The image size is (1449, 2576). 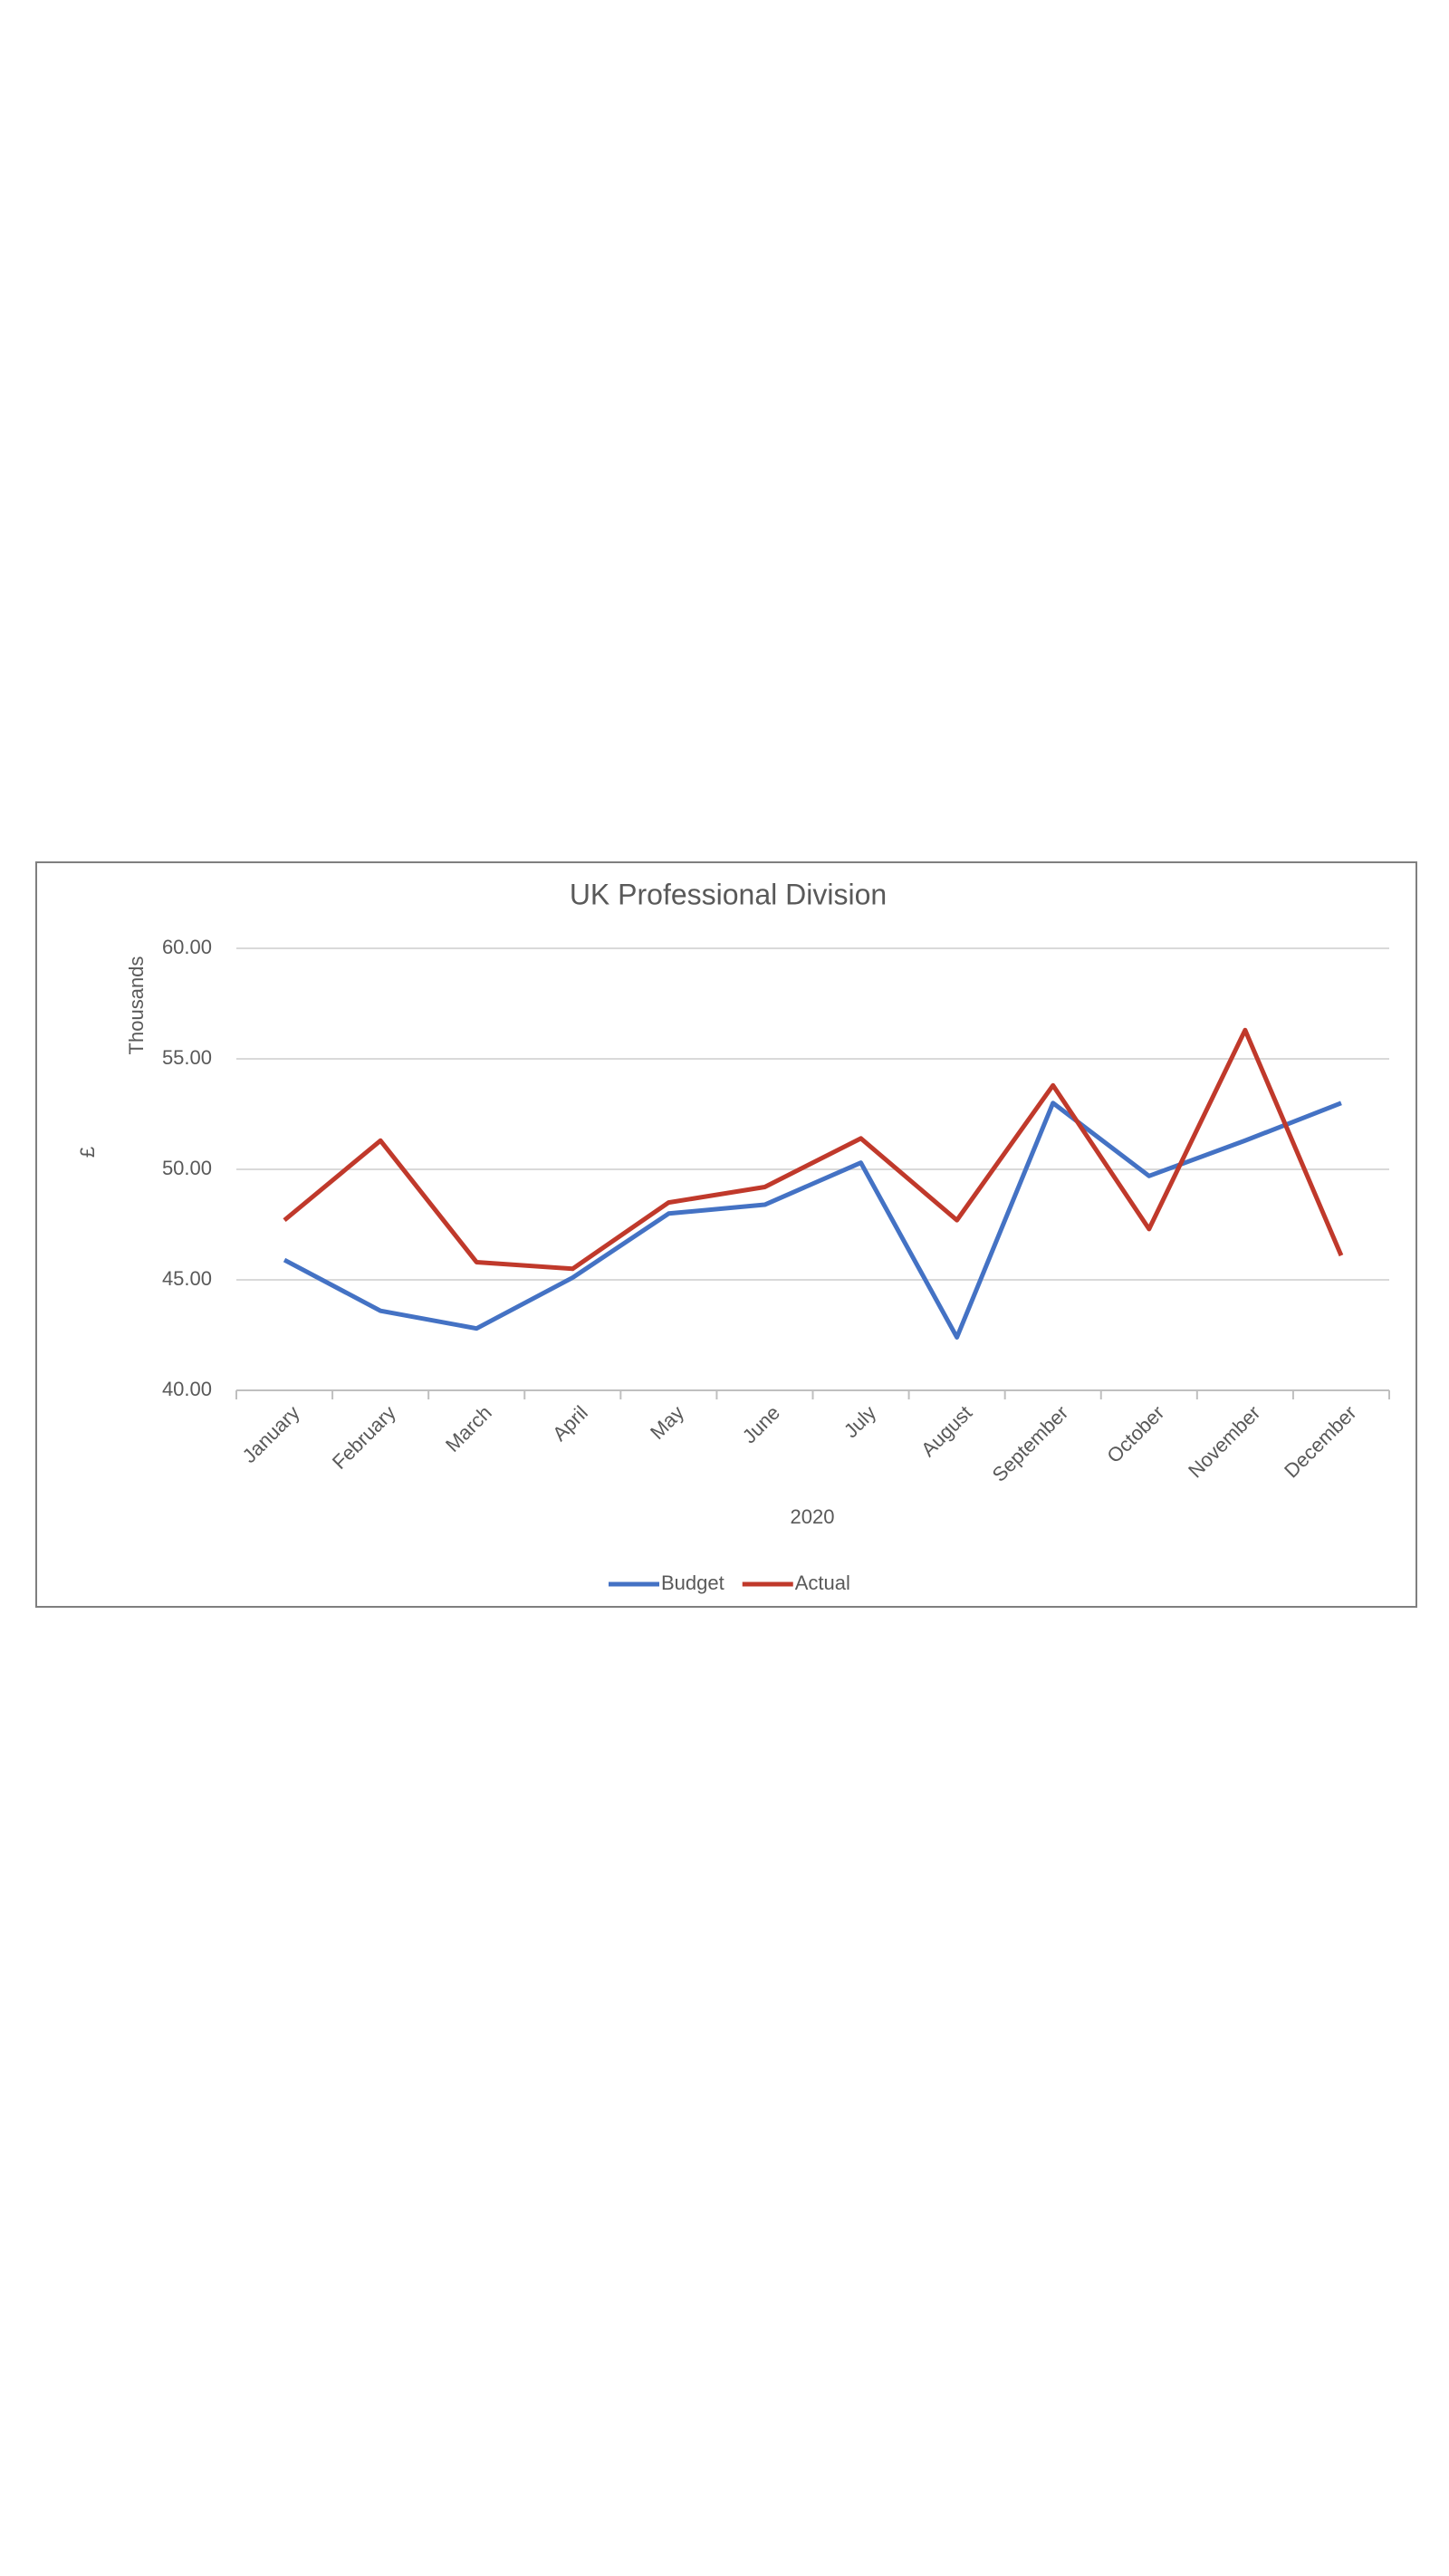 I want to click on y-axis-label: £, so click(x=87, y=1152).